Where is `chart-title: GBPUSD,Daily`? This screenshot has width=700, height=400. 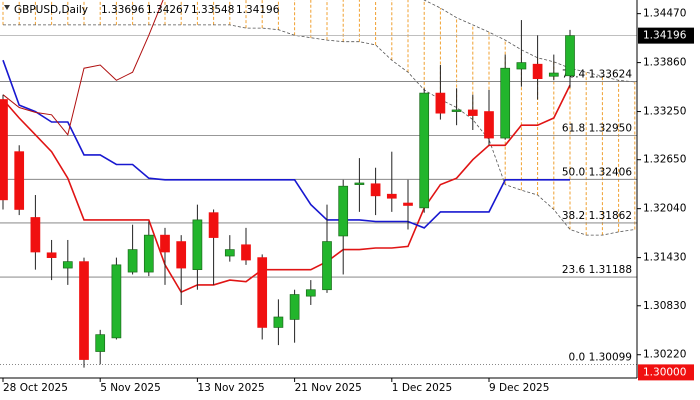 chart-title: GBPUSD,Daily is located at coordinates (51, 10).